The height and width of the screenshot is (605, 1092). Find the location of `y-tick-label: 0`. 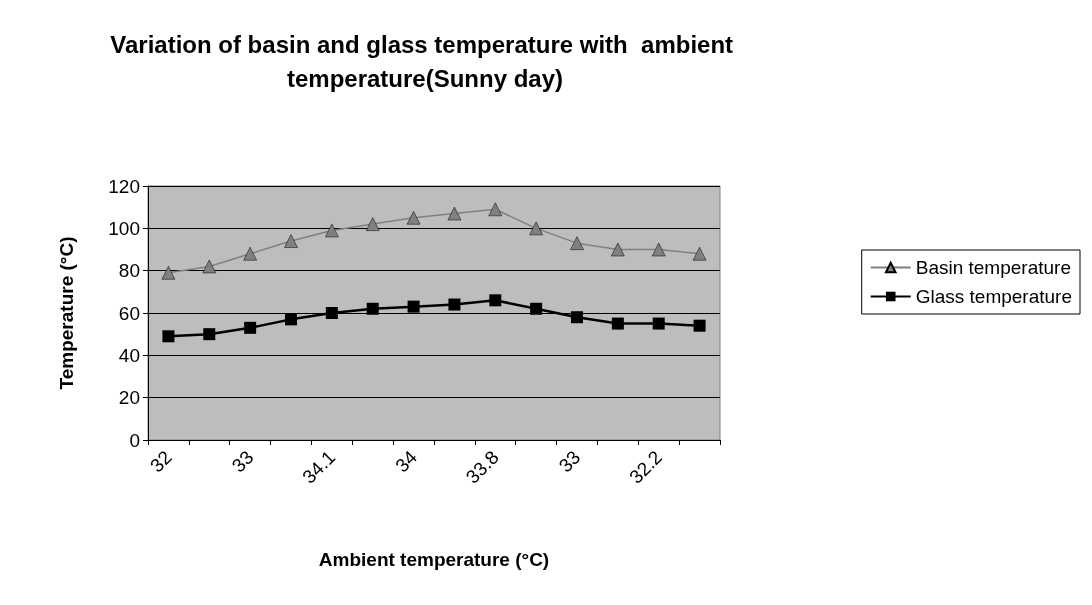

y-tick-label: 0 is located at coordinates (134, 440).